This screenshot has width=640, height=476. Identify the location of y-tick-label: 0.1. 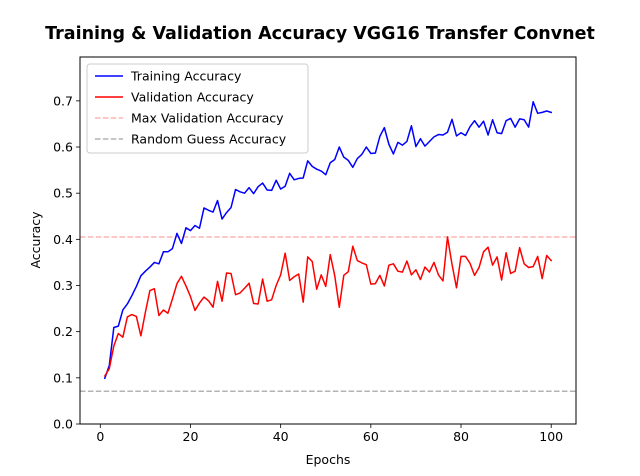
(63, 377).